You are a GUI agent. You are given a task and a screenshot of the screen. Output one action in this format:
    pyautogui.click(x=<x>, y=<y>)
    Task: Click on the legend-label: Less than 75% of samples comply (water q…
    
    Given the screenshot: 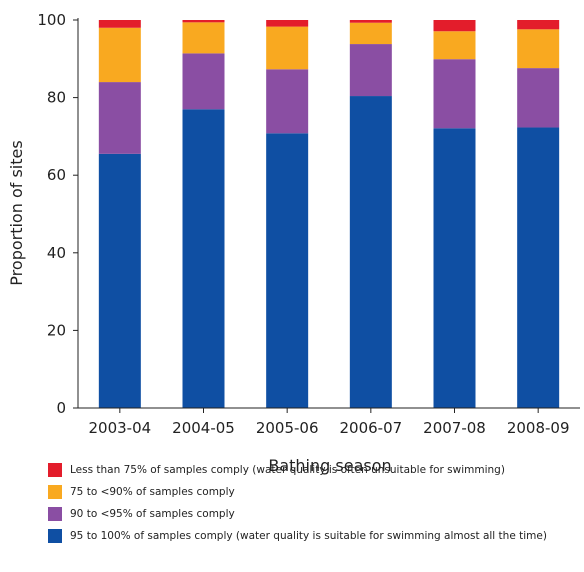 What is the action you would take?
    pyautogui.click(x=287, y=470)
    